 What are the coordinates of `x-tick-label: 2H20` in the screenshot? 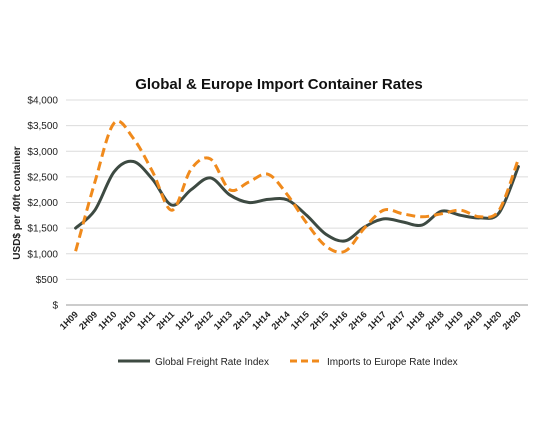 It's located at (512, 320).